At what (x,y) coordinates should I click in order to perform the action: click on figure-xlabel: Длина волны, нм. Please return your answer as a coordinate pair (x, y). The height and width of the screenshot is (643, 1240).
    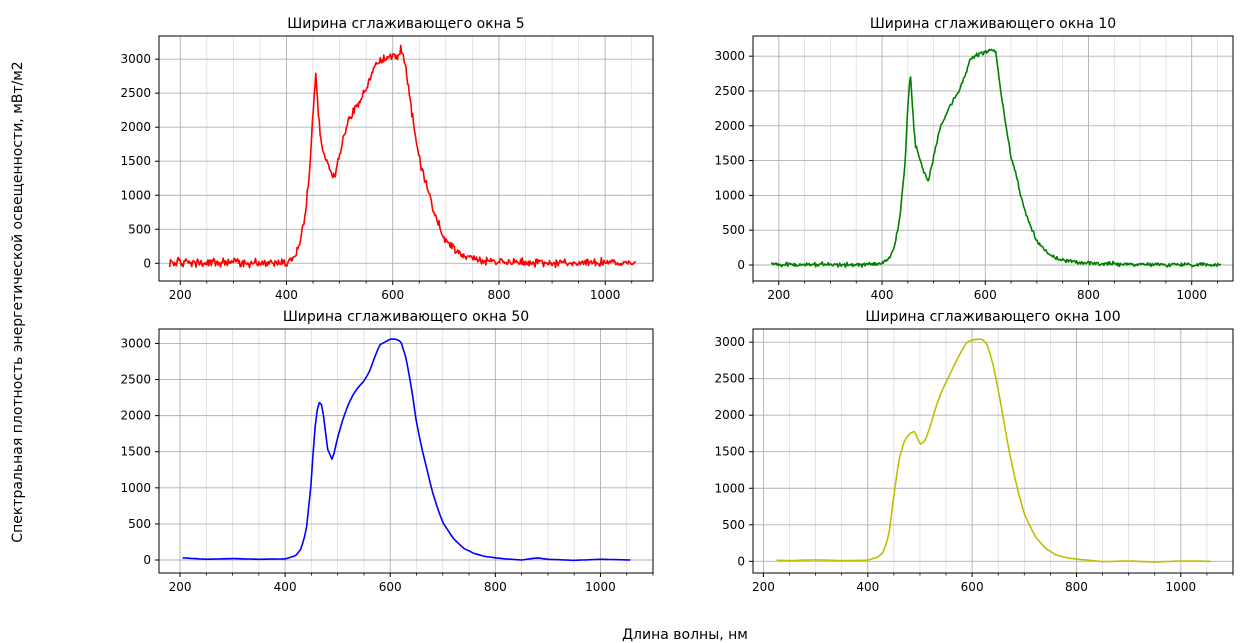
    Looking at the image, I should click on (685, 635).